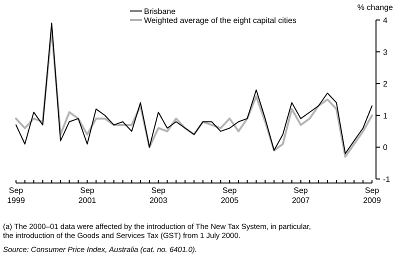  I want to click on legend-label: Weighted average of the eight capital cities, so click(220, 20).